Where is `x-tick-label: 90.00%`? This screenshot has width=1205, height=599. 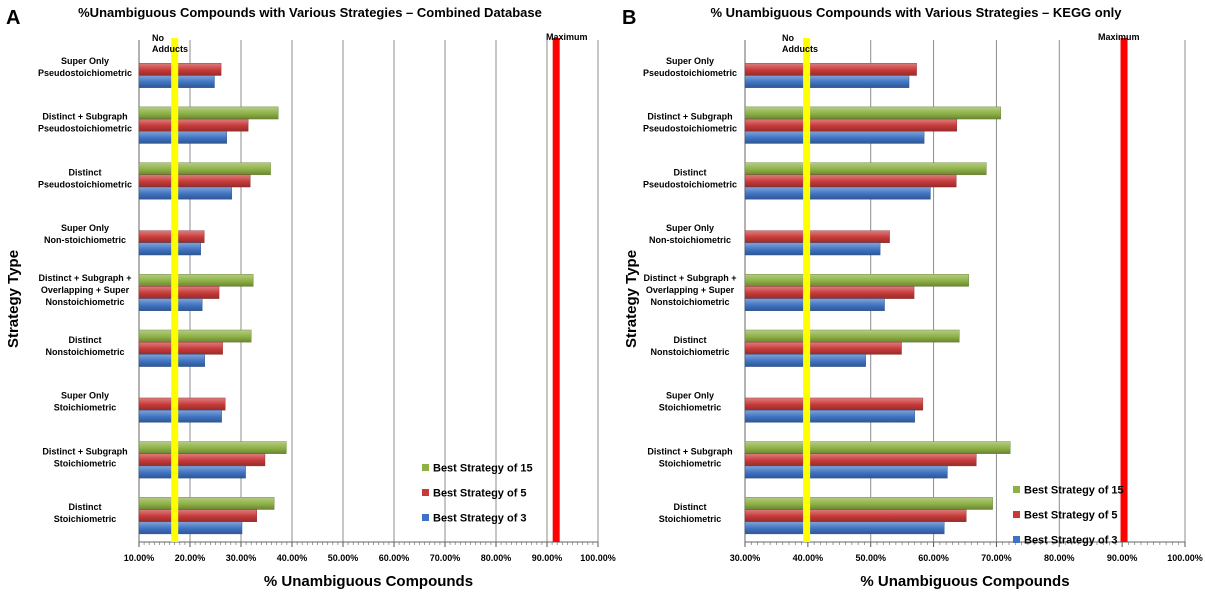
x-tick-label: 90.00% is located at coordinates (1122, 558).